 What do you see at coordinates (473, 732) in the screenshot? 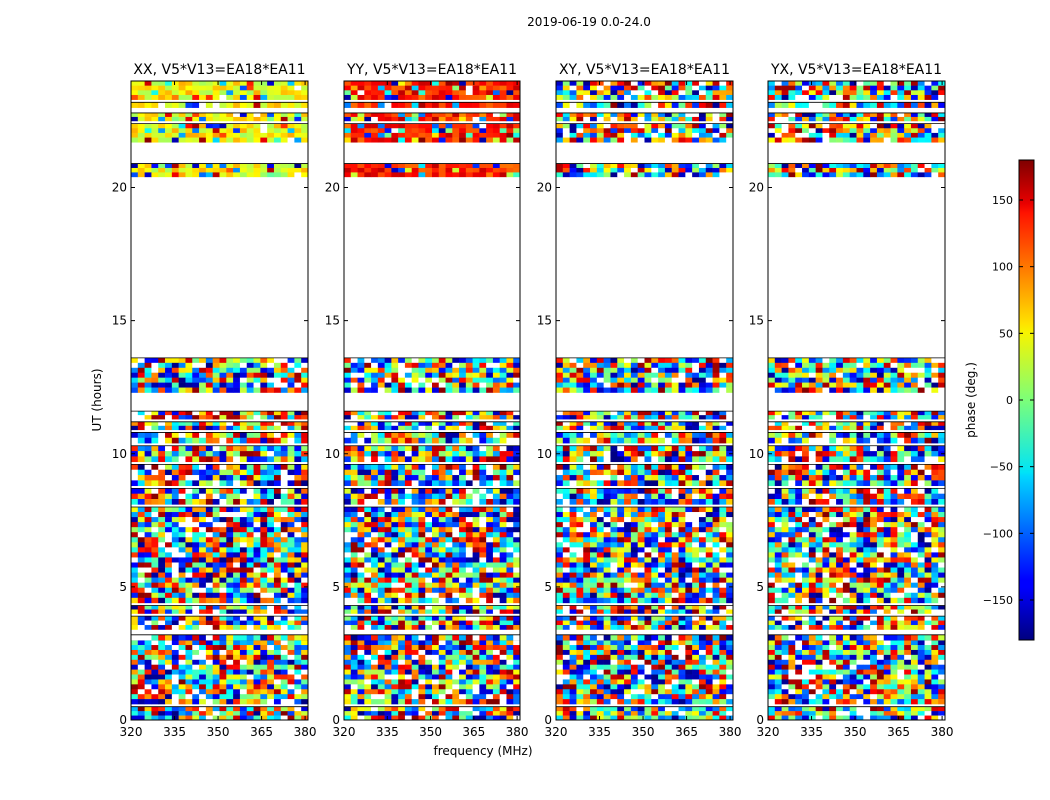
I see `x-tick-label: 365` at bounding box center [473, 732].